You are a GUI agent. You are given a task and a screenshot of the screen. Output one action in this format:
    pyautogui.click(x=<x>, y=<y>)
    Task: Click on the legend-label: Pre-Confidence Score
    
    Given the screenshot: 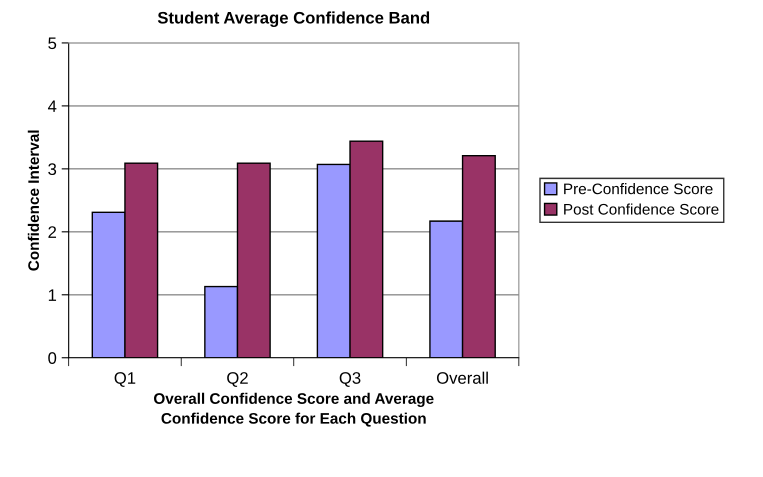 What is the action you would take?
    pyautogui.click(x=638, y=188)
    